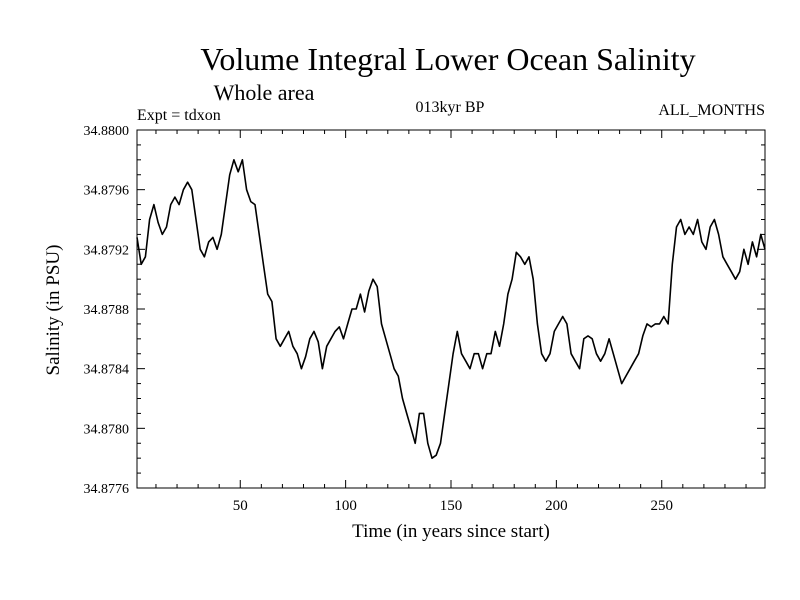  What do you see at coordinates (107, 191) in the screenshot?
I see `y-tick-label: 34.8796` at bounding box center [107, 191].